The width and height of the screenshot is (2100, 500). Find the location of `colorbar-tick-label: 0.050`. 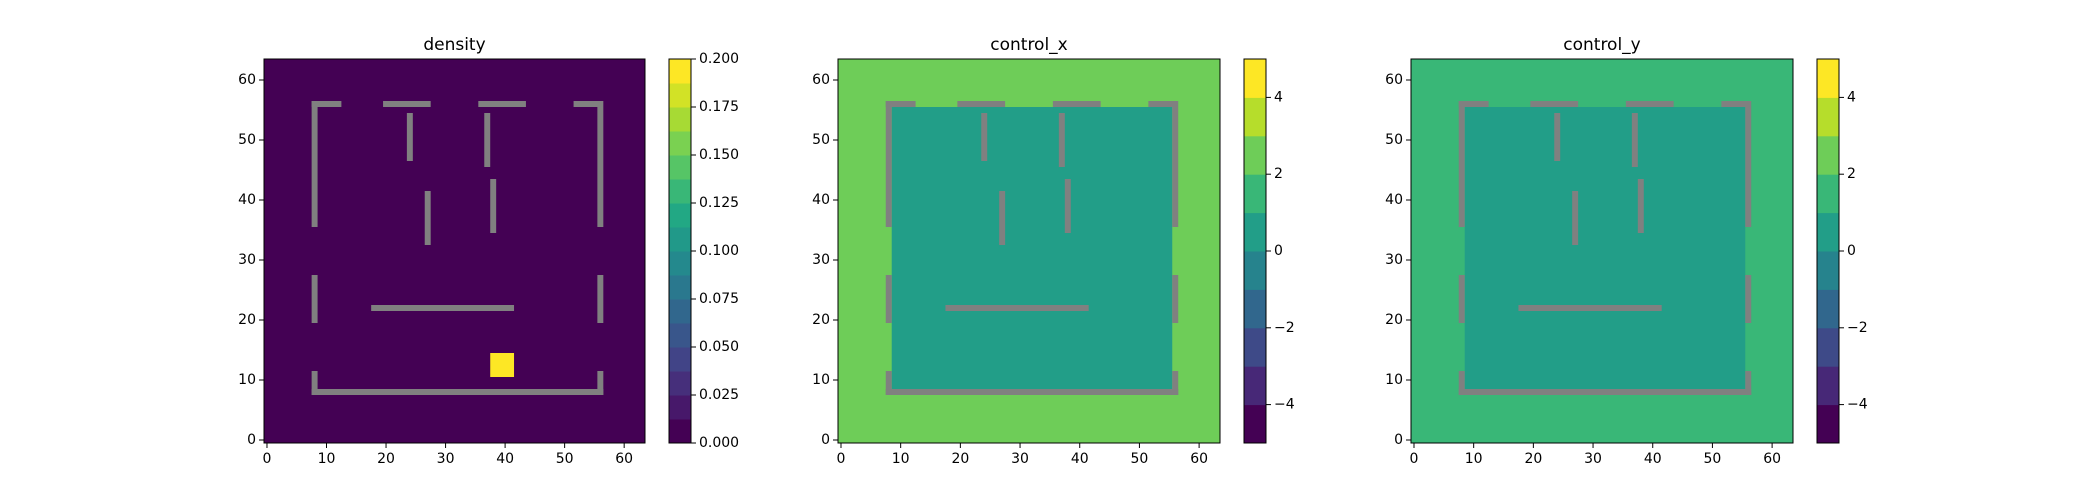

colorbar-tick-label: 0.050 is located at coordinates (719, 347).